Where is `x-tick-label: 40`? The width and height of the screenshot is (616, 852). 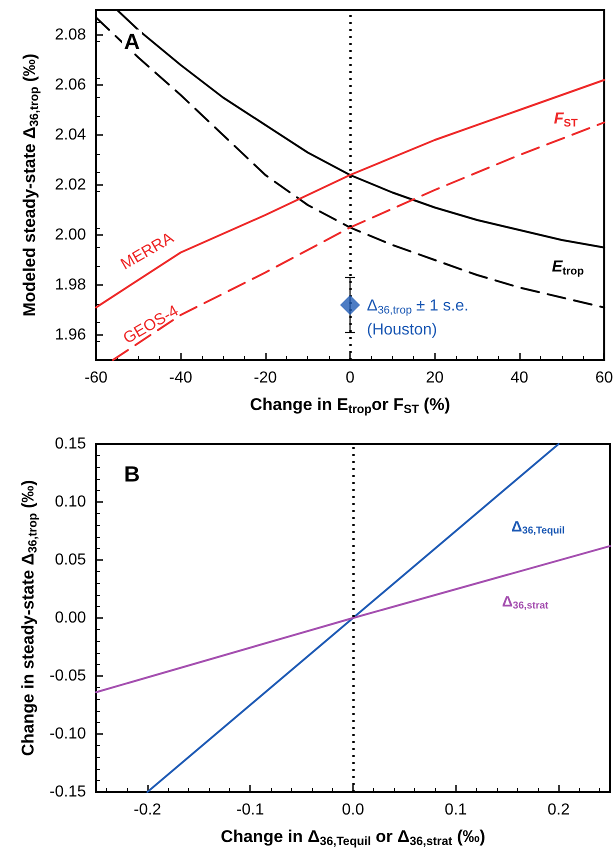 x-tick-label: 40 is located at coordinates (519, 378).